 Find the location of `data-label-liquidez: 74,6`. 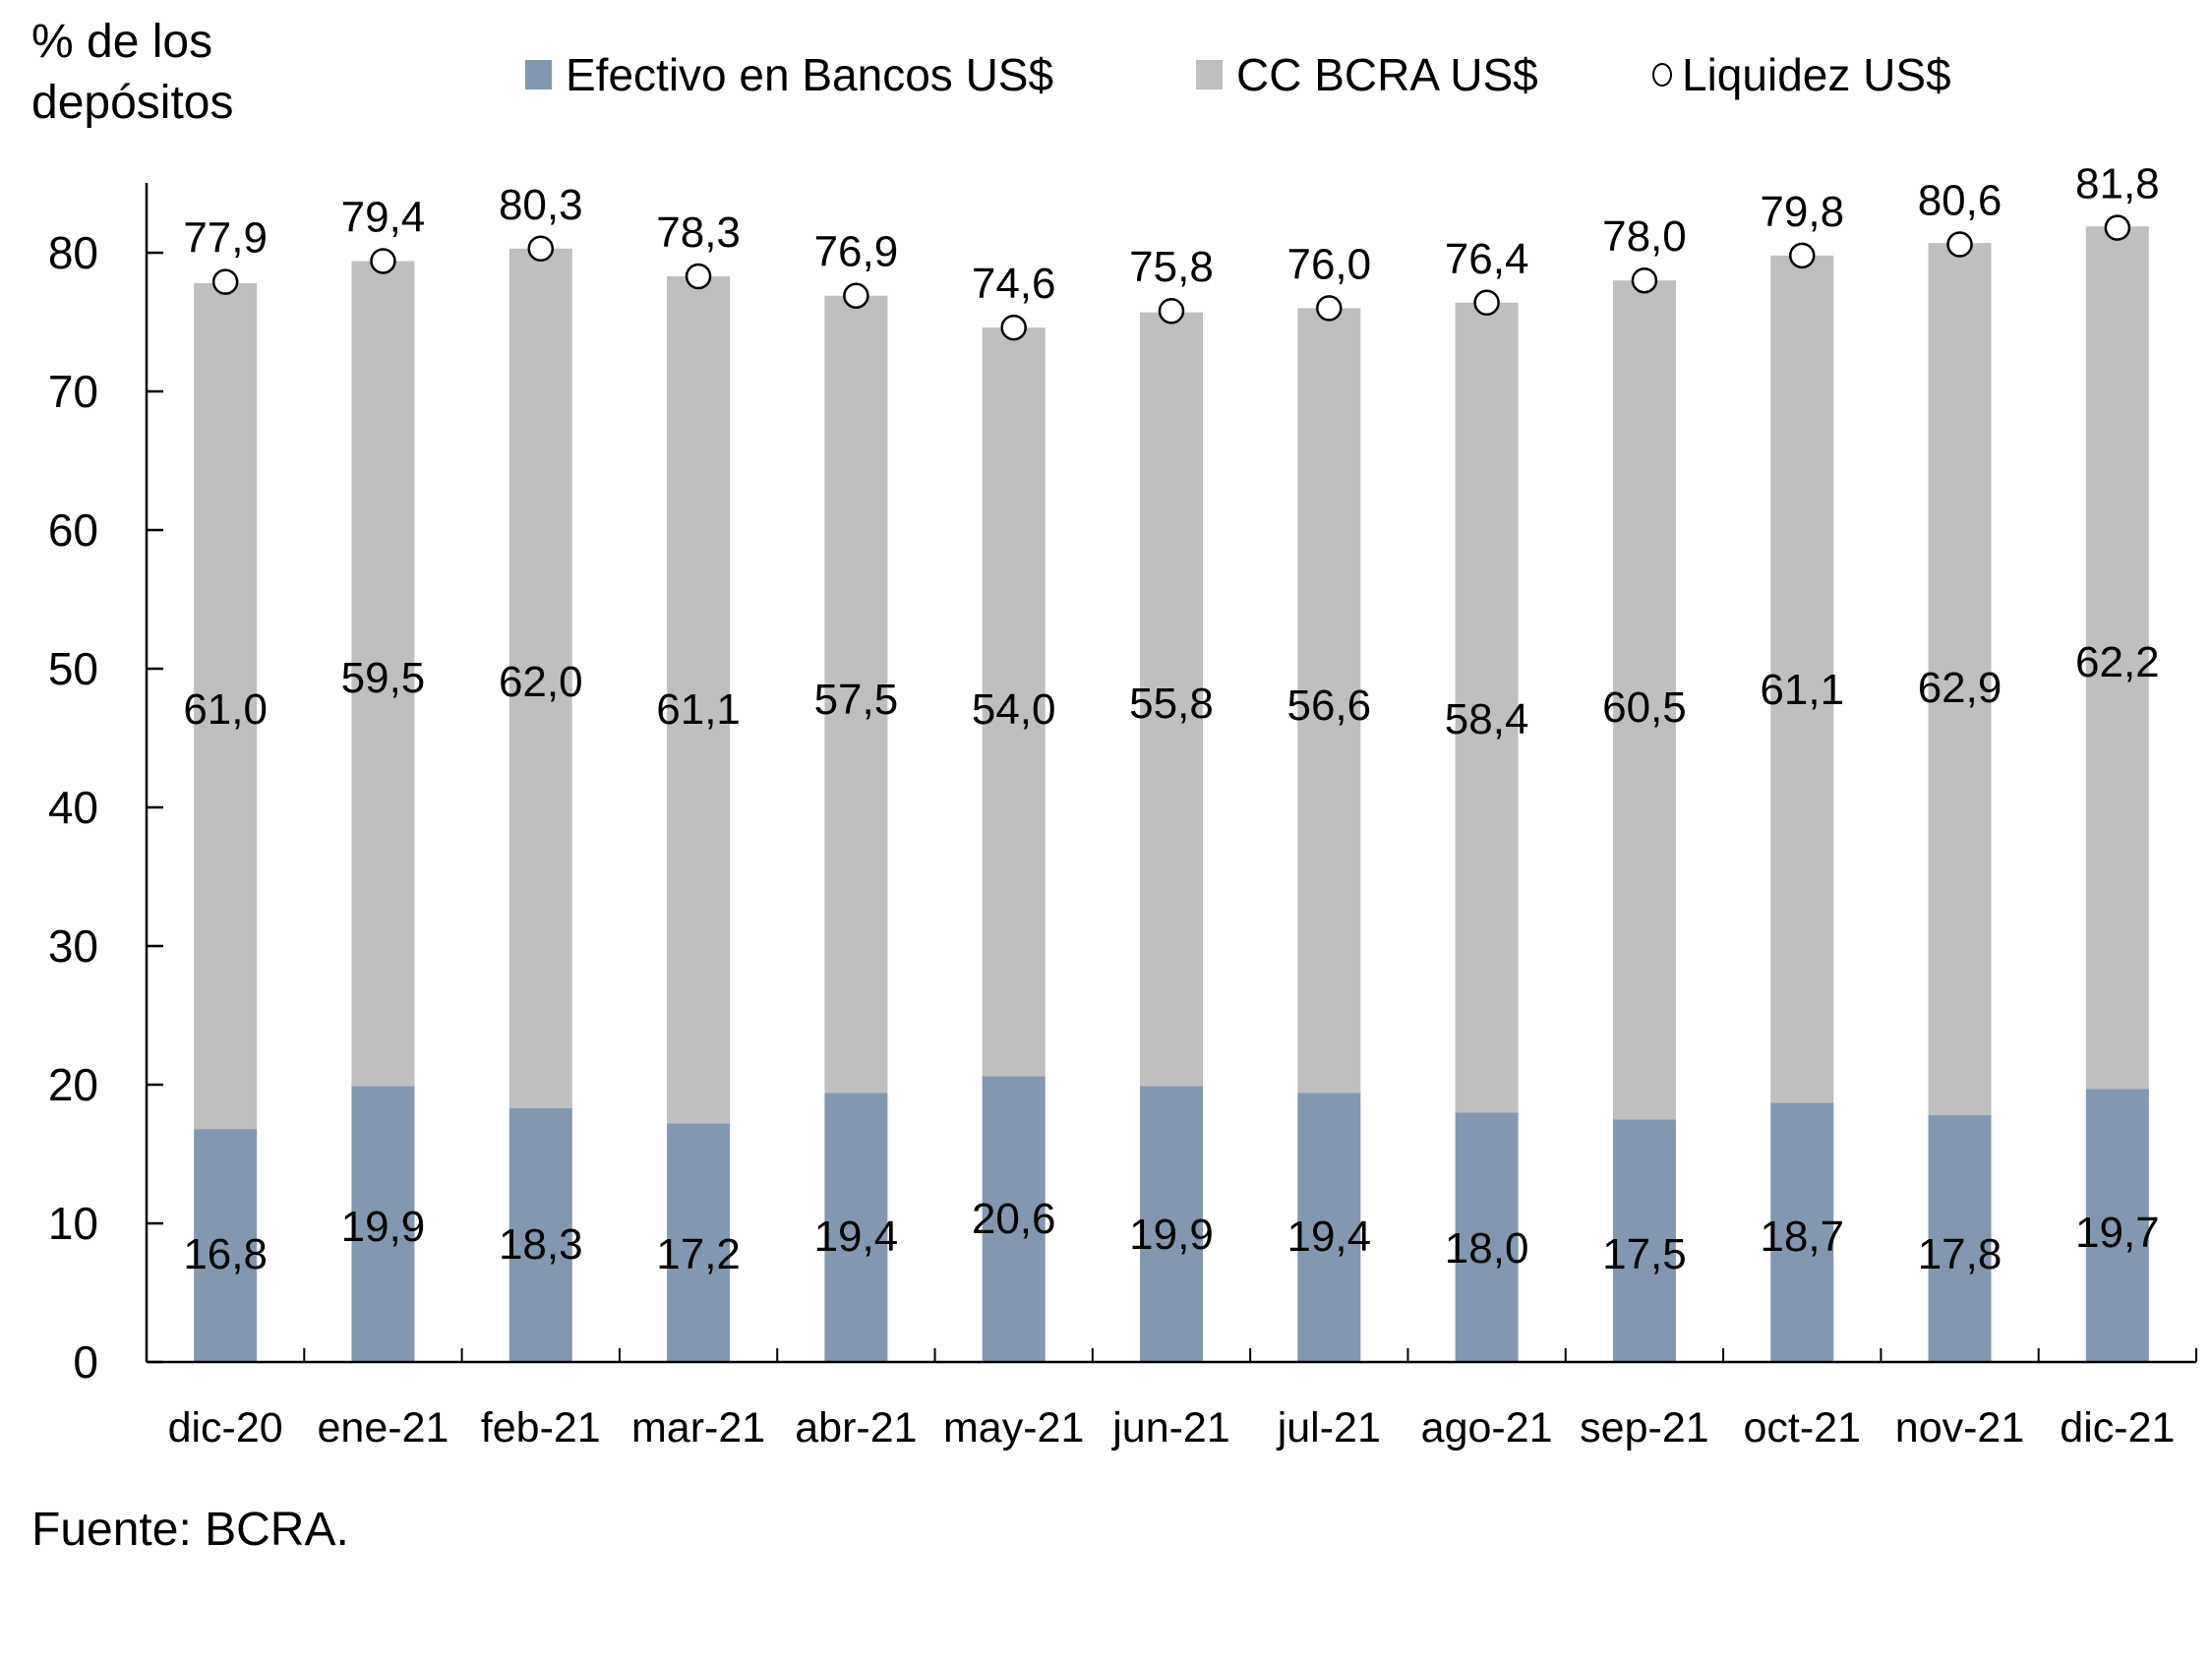

data-label-liquidez: 74,6 is located at coordinates (1014, 284).